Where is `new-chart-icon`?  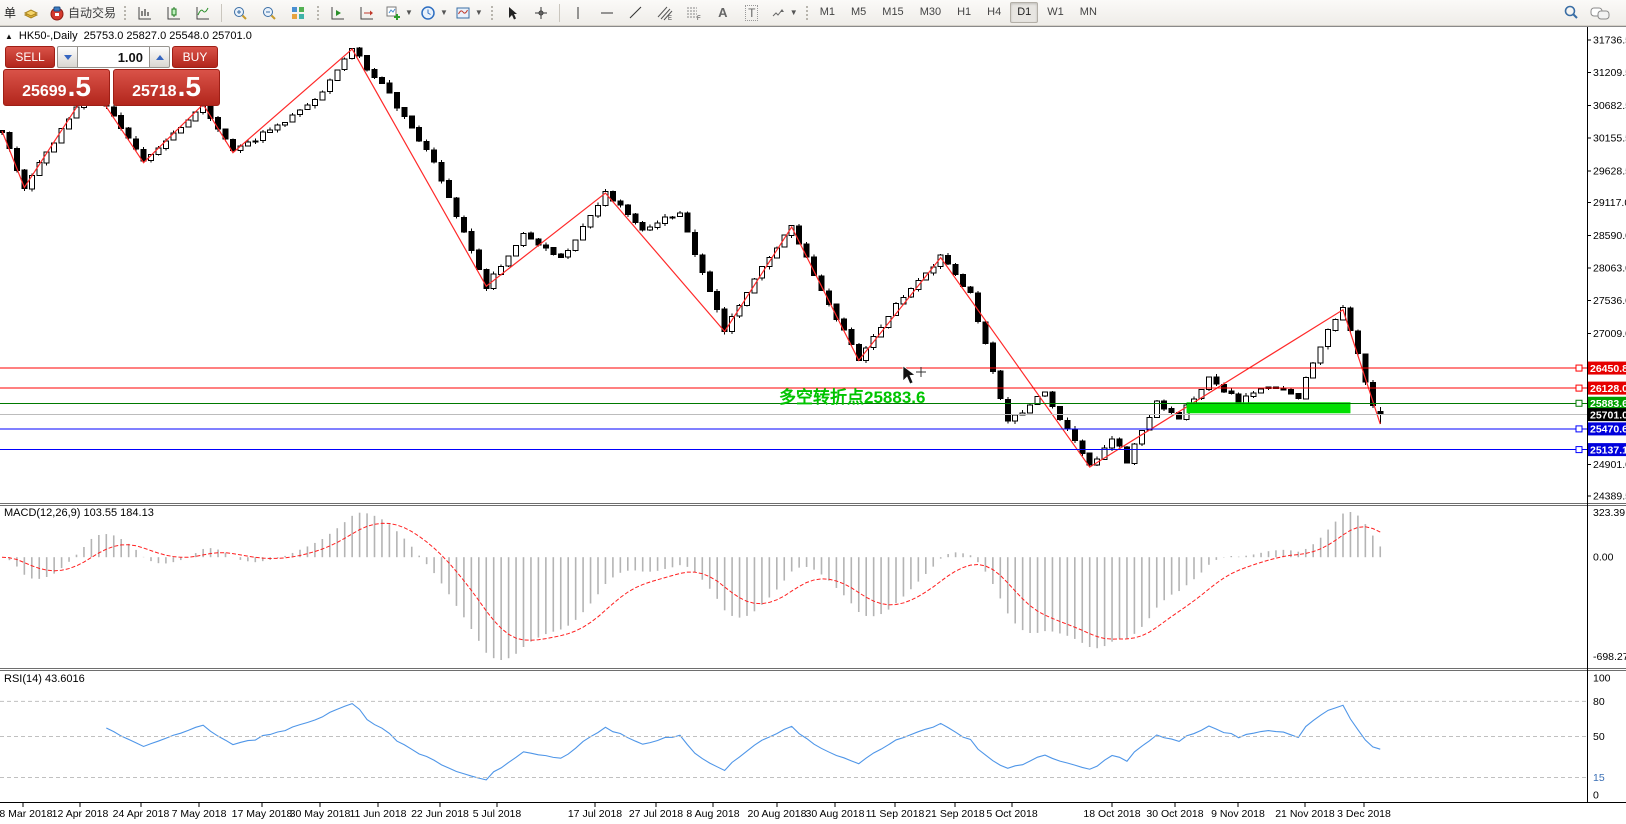
new-chart-icon is located at coordinates (393, 13).